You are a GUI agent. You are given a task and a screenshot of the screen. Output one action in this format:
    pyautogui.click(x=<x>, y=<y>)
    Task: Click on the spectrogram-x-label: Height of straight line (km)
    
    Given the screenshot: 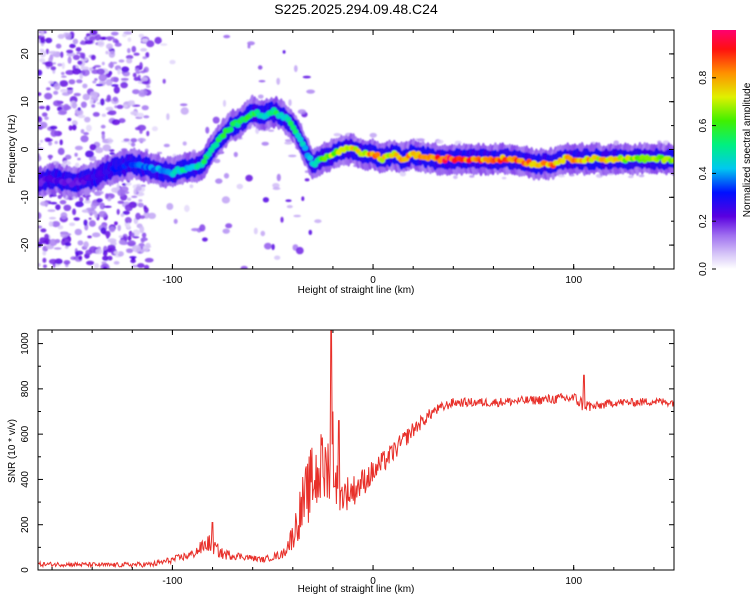 What is the action you would take?
    pyautogui.click(x=356, y=290)
    